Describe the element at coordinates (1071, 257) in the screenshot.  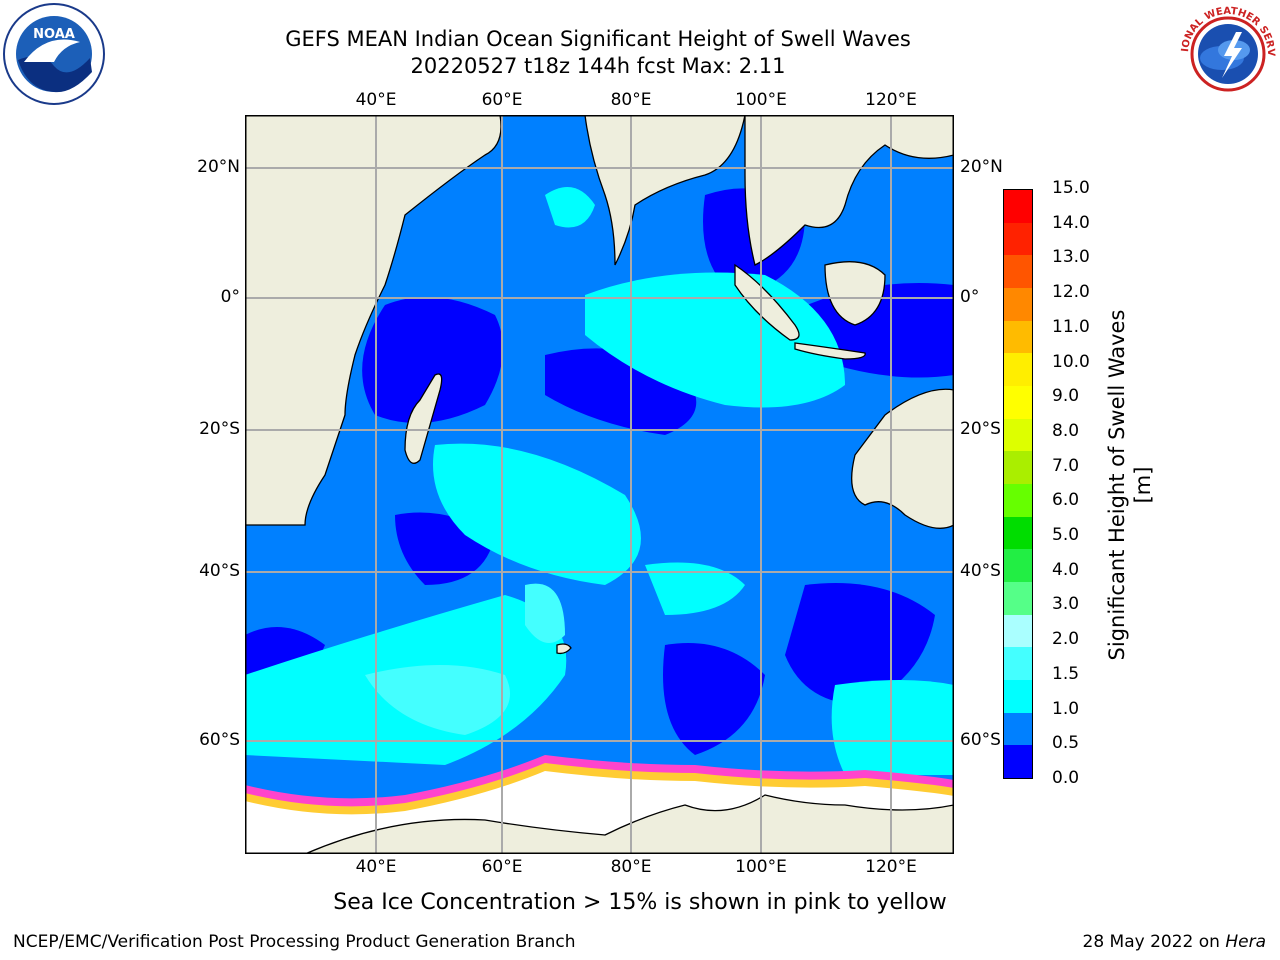
I see `colorbar-label: 13.0` at that location.